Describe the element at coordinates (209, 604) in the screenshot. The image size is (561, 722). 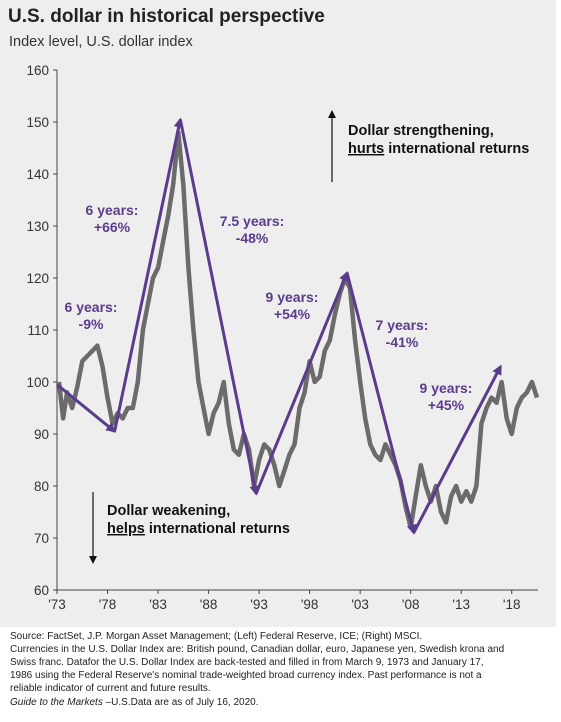
I see `x-tick-label-1988: '88` at that location.